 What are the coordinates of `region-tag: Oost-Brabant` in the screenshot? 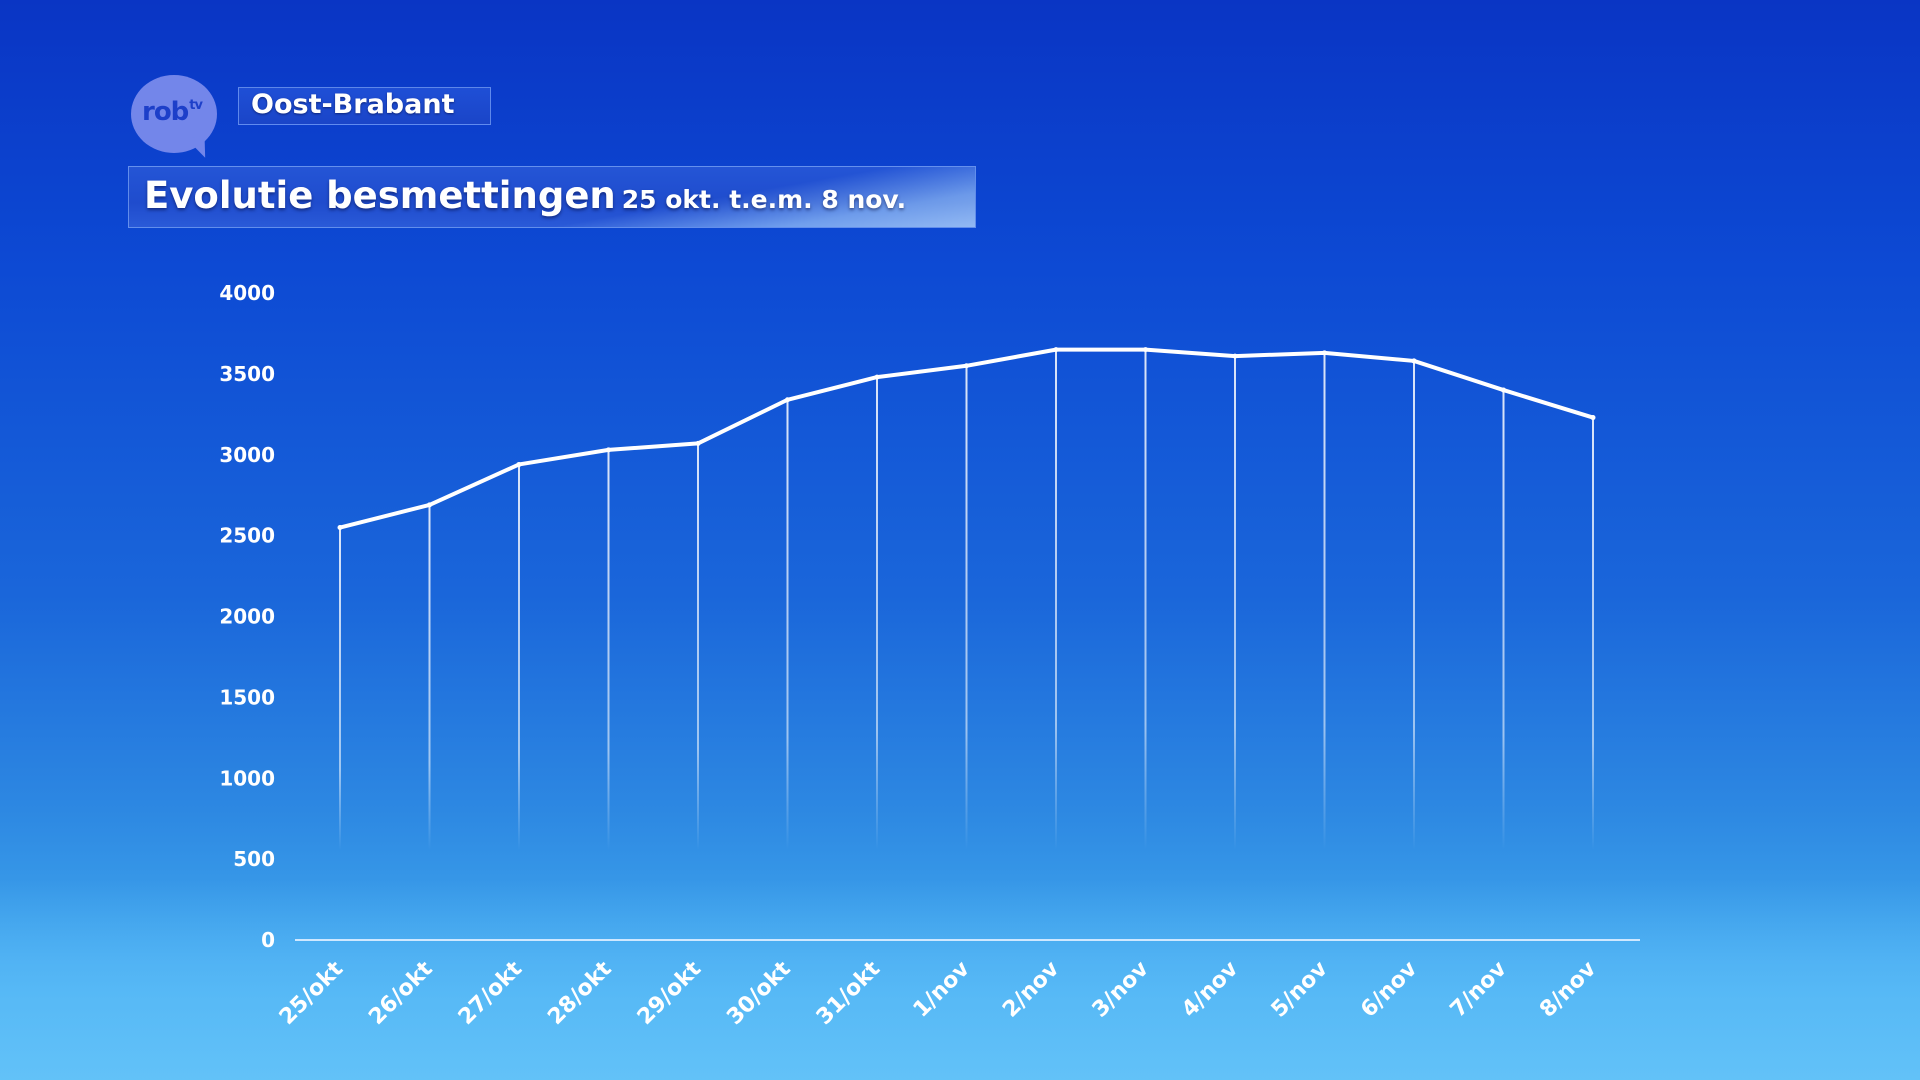 It's located at (364, 106).